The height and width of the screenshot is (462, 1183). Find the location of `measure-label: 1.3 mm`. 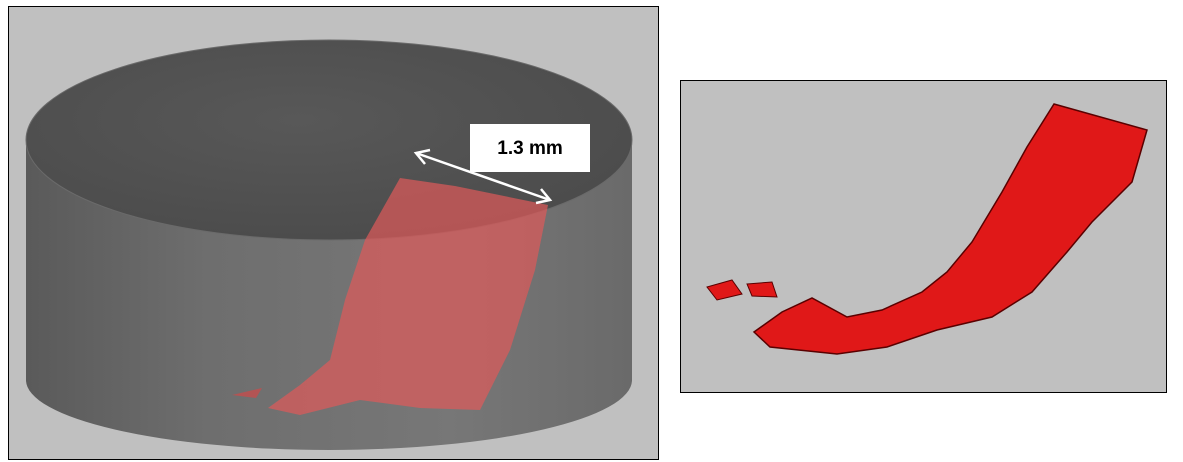

measure-label: 1.3 mm is located at coordinates (529, 148).